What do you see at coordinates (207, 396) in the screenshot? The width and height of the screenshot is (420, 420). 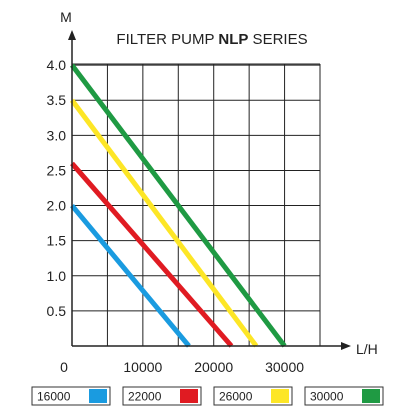 I see `legend: 16000 22000 26000 30000` at bounding box center [207, 396].